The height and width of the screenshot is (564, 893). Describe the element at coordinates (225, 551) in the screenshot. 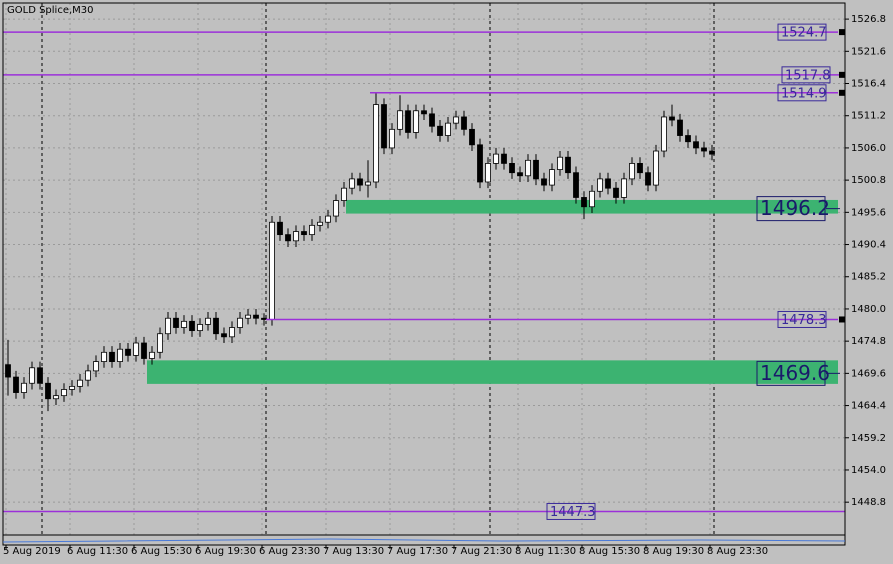

I see `x-tick-label: 6 Aug 19:30` at that location.